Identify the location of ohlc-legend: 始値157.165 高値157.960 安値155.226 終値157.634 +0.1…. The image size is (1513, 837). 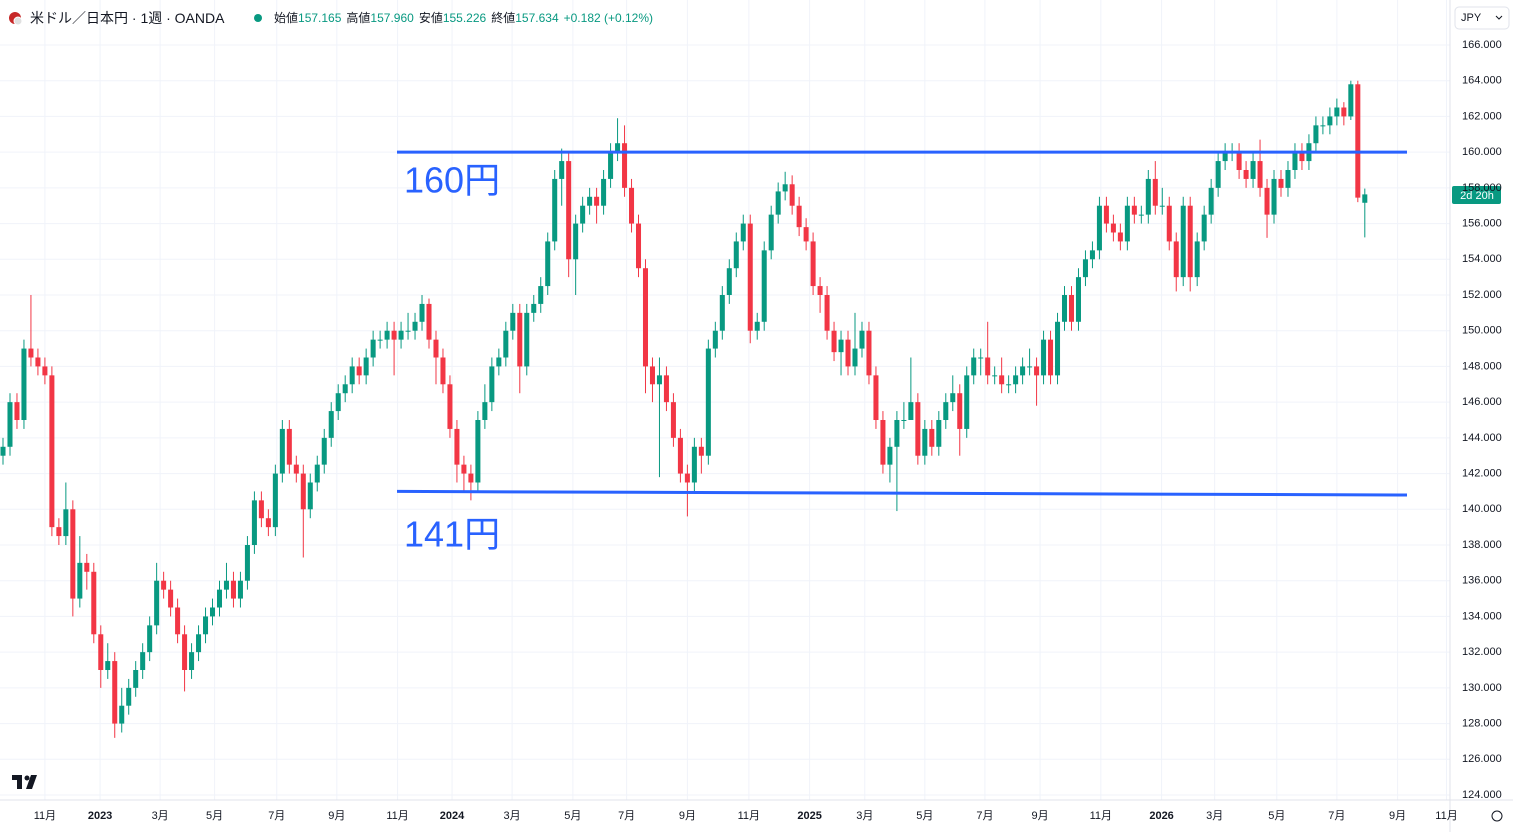
(463, 17).